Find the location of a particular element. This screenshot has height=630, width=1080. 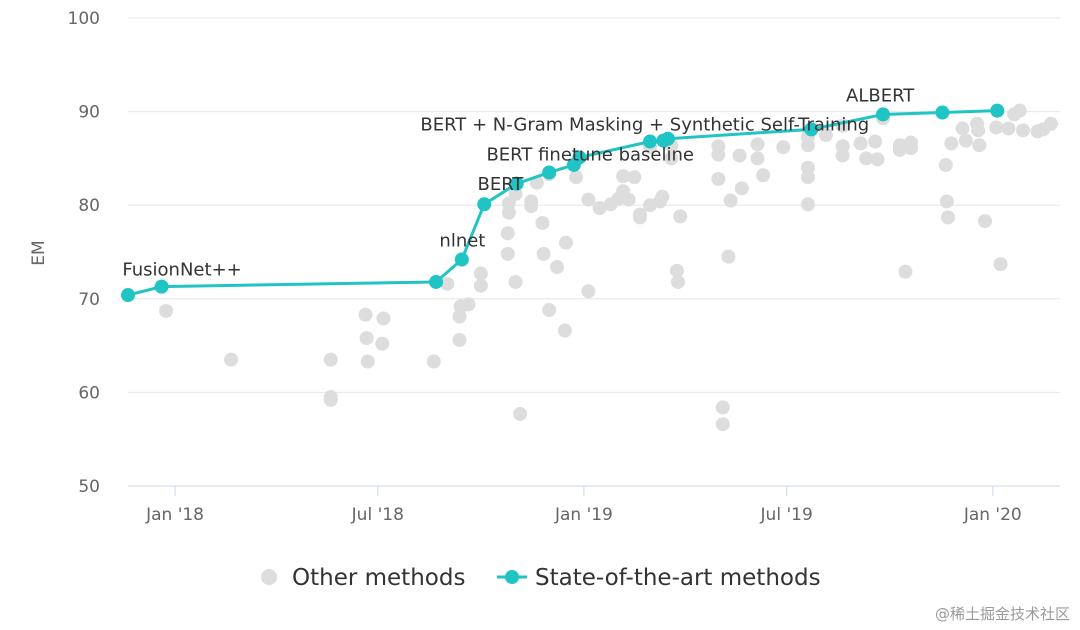

legend: Other methods State-of-the-art methods is located at coordinates (541, 578).